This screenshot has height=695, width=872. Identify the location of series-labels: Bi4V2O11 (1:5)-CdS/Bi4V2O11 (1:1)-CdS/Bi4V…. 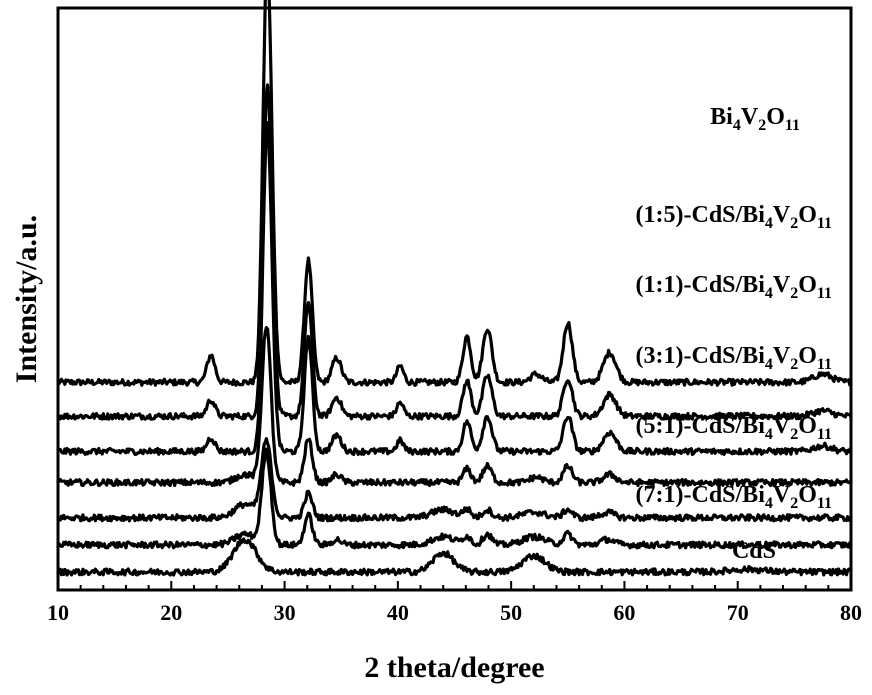
(734, 334).